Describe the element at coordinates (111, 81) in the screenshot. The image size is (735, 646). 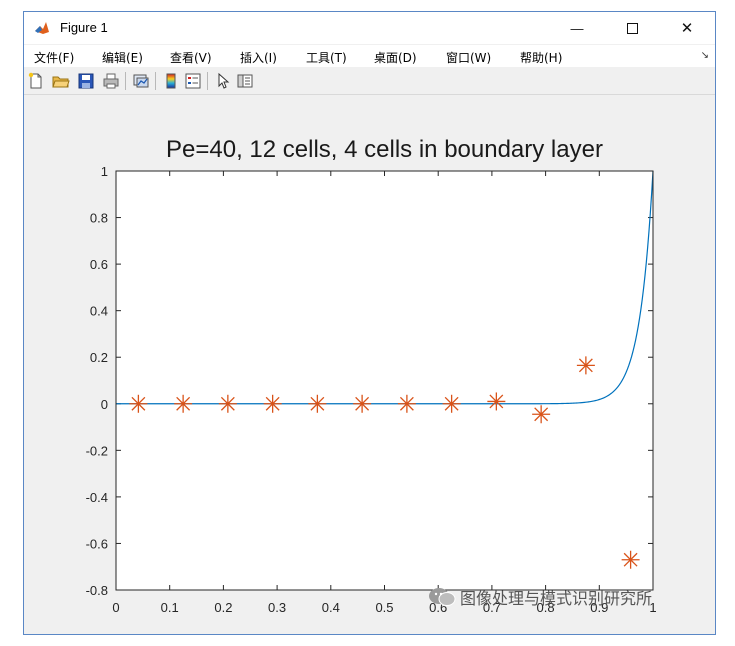
I see `print-icon` at that location.